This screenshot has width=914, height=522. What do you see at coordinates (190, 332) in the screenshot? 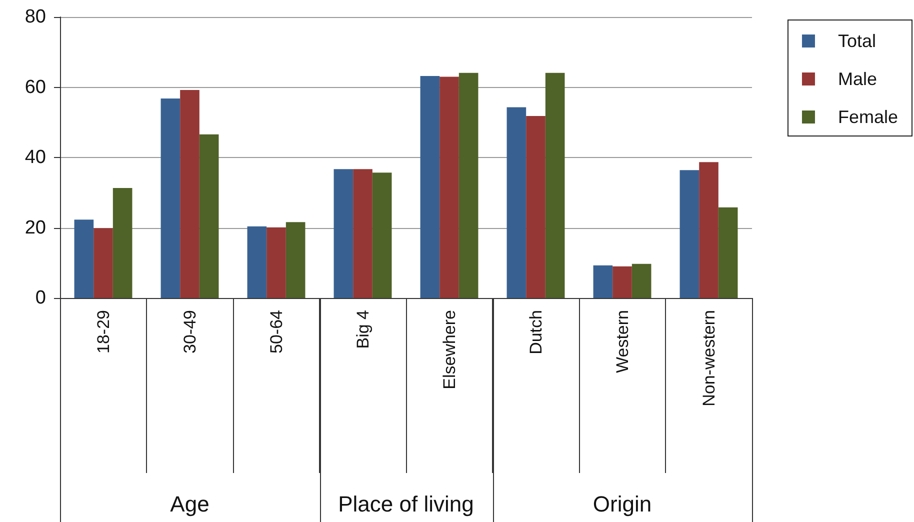
I see `x-tick-label: 30-49` at bounding box center [190, 332].